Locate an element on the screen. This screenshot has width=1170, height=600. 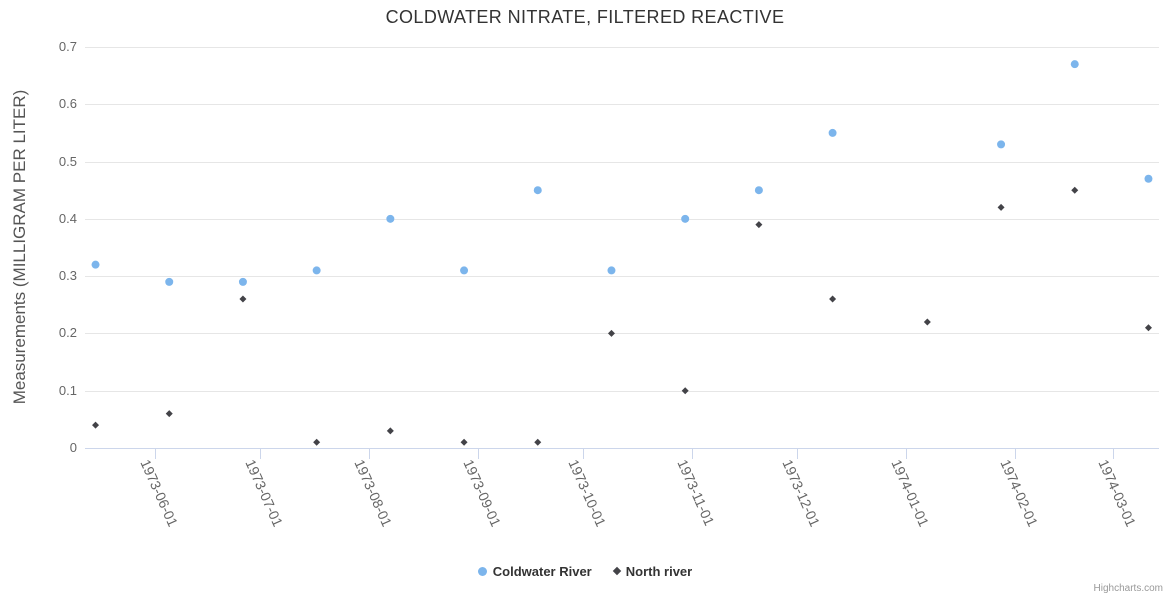
y-tick-label: 0.7 is located at coordinates (67, 46).